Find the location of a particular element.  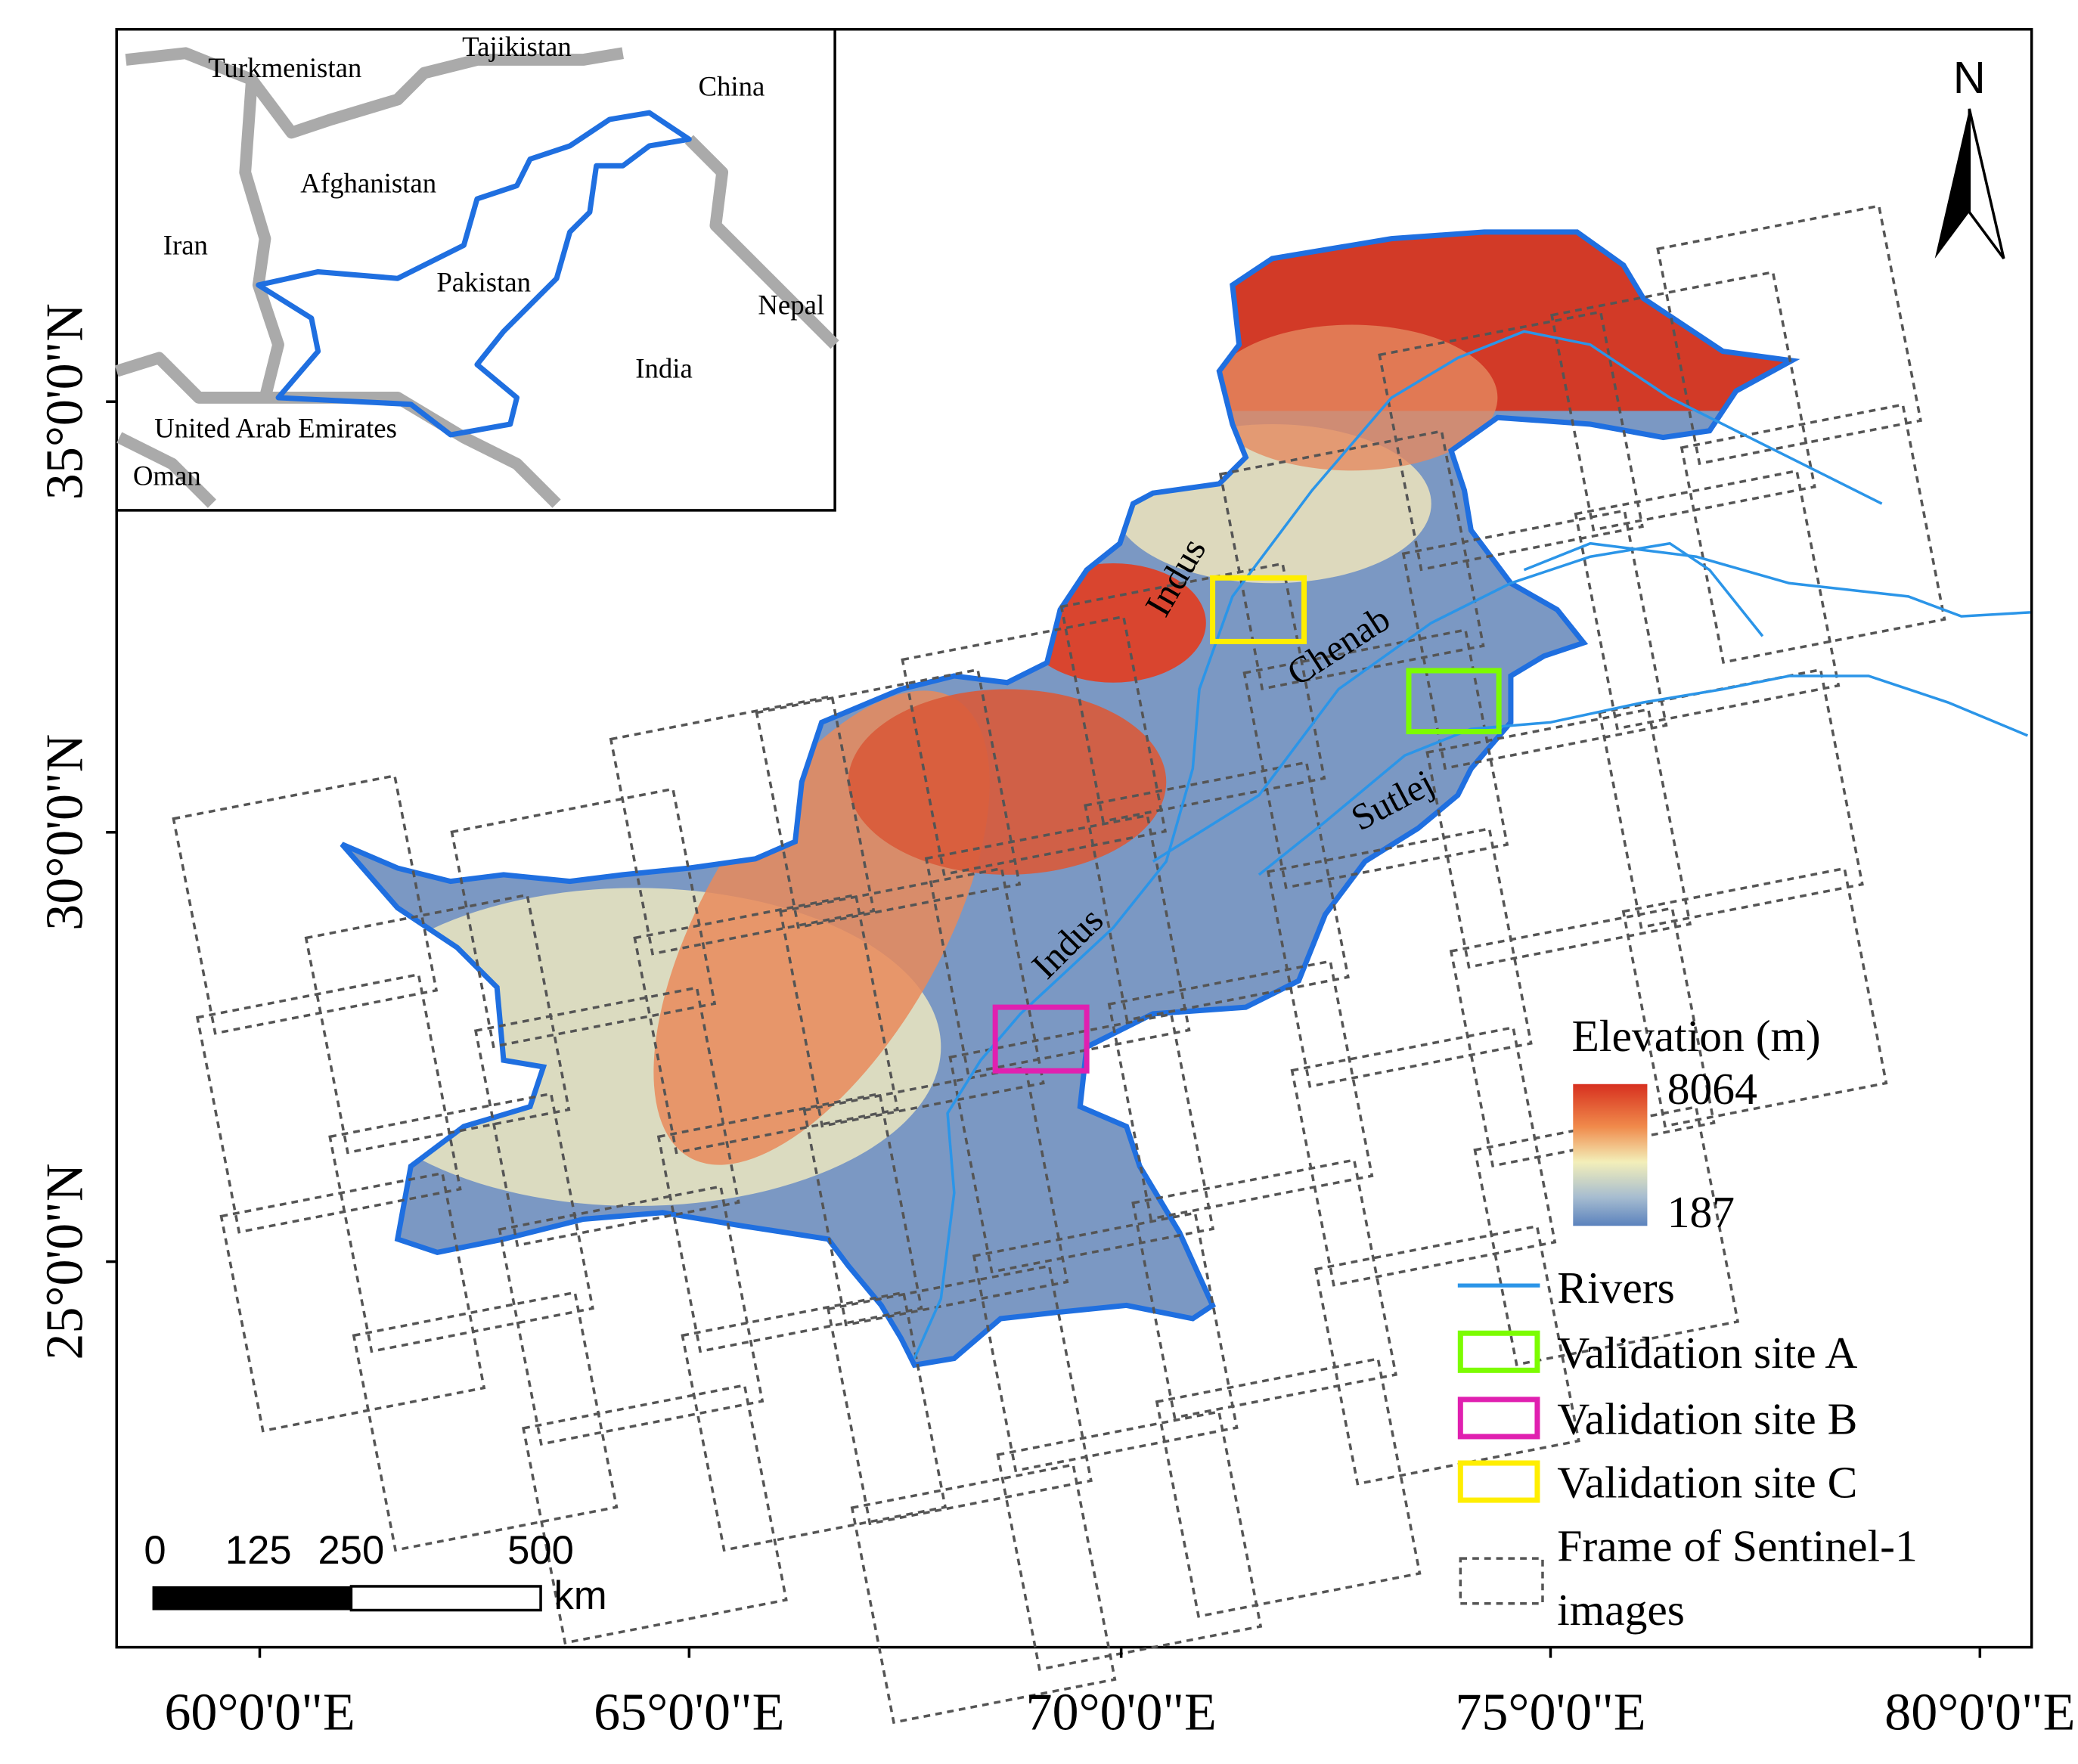

legend-item: images is located at coordinates (1621, 1610).